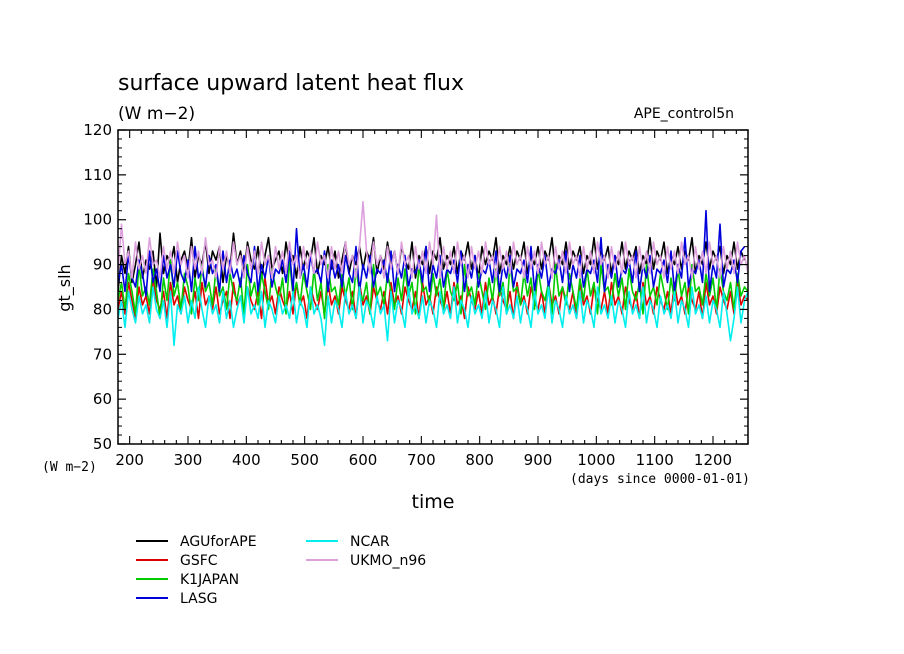 The height and width of the screenshot is (654, 904). I want to click on x-tick-label: 500, so click(304, 460).